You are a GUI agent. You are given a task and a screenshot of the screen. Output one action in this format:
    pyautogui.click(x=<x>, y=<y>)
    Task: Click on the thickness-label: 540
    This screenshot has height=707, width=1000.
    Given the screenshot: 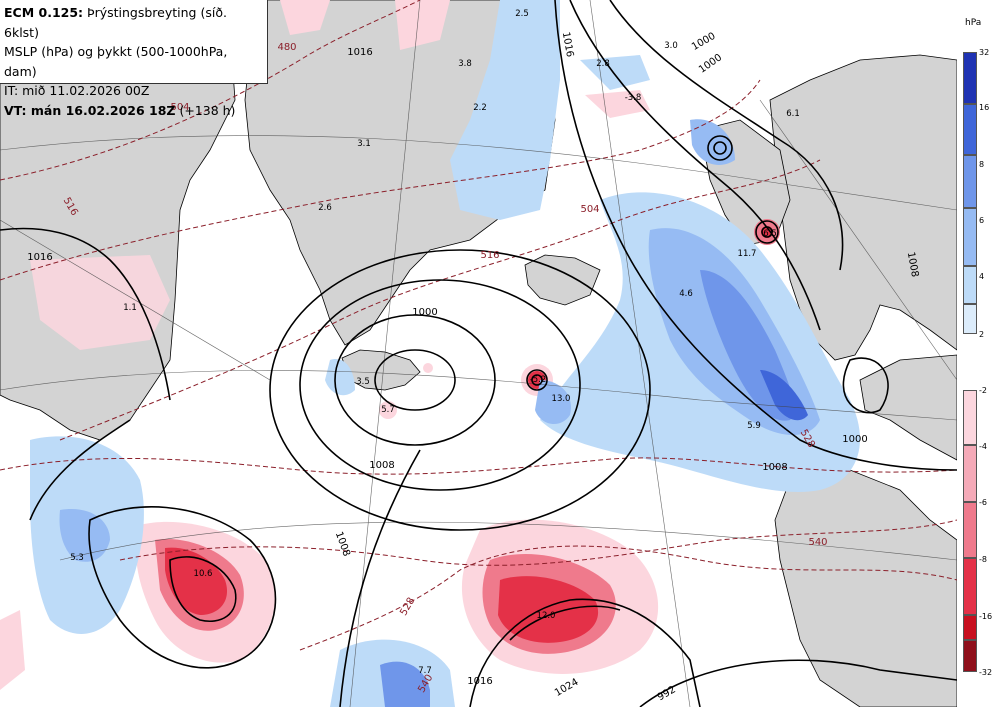 What is the action you would take?
    pyautogui.click(x=817, y=542)
    